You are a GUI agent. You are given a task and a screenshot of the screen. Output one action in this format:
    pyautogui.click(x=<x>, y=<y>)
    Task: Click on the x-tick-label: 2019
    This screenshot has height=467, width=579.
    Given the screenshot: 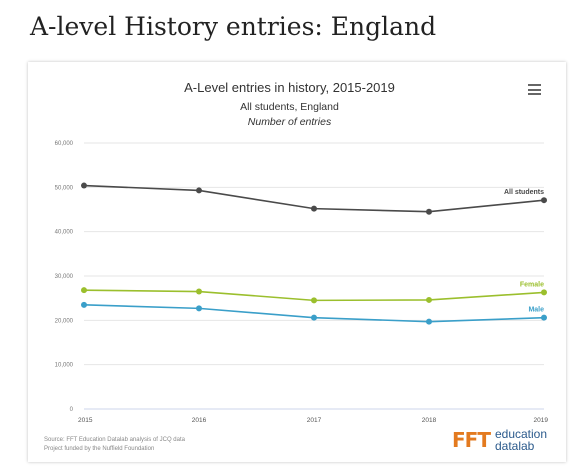 What is the action you would take?
    pyautogui.click(x=541, y=420)
    